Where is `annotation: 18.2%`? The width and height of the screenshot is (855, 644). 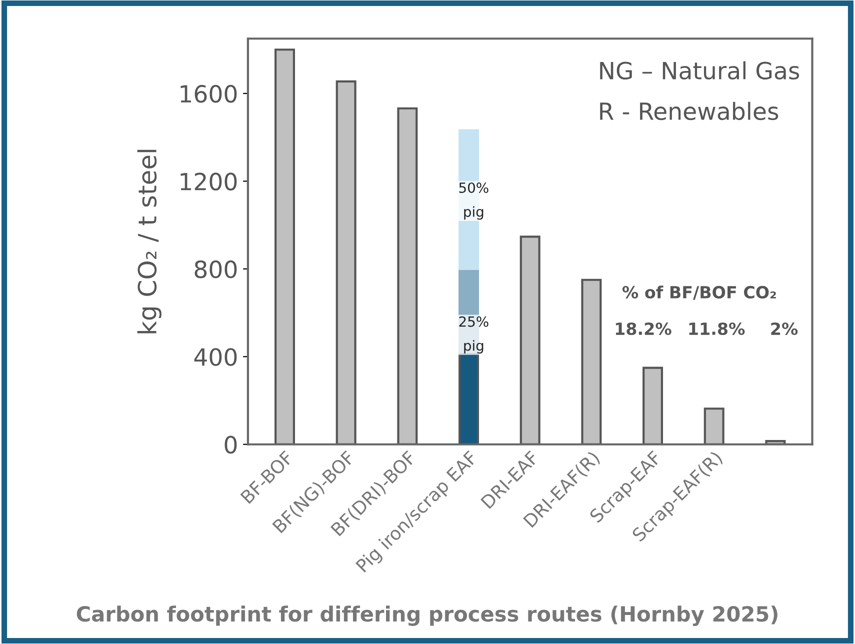 annotation: 18.2% is located at coordinates (644, 329).